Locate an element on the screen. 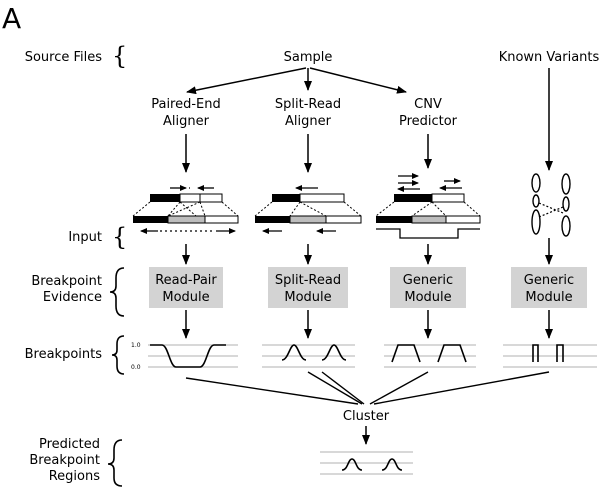  breakpoint-plot-split-read is located at coordinates (308, 356).